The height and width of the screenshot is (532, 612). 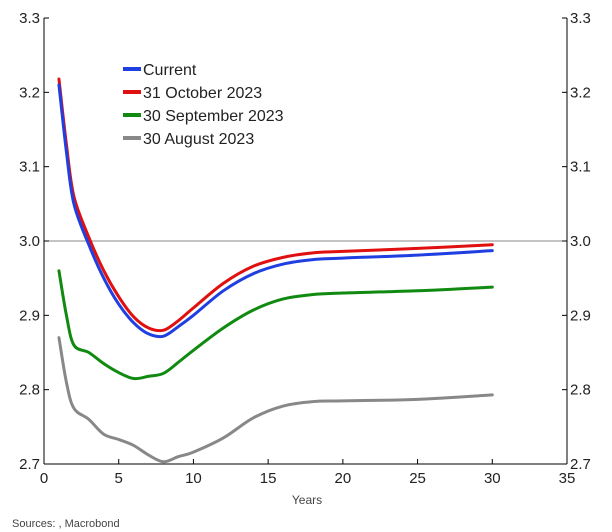 What do you see at coordinates (29, 241) in the screenshot?
I see `left-y-tick-label: 3.0` at bounding box center [29, 241].